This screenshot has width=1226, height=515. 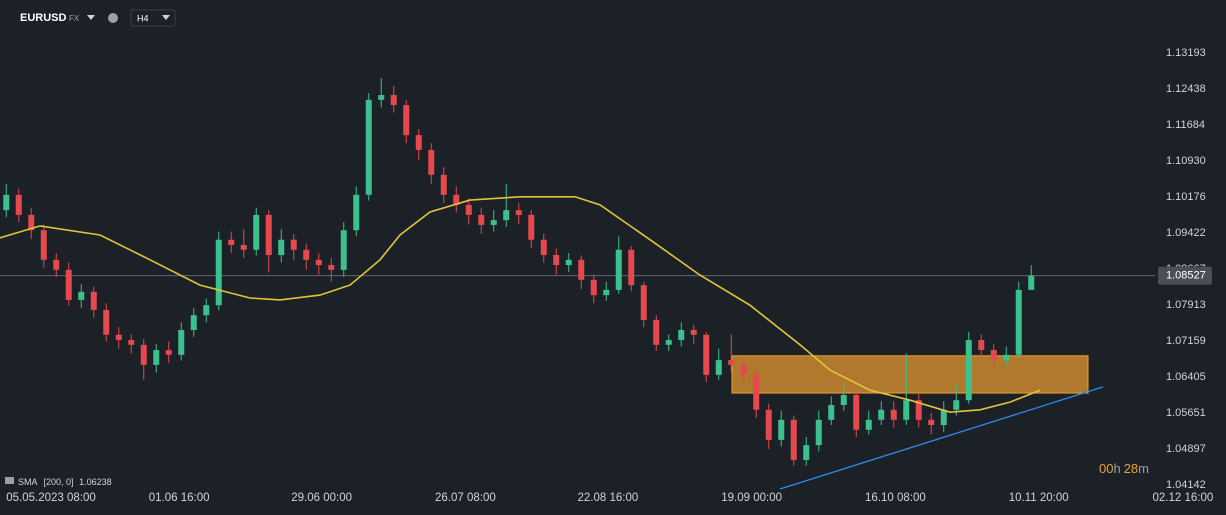 I want to click on y-tick-label: 1.05651, so click(x=1186, y=413).